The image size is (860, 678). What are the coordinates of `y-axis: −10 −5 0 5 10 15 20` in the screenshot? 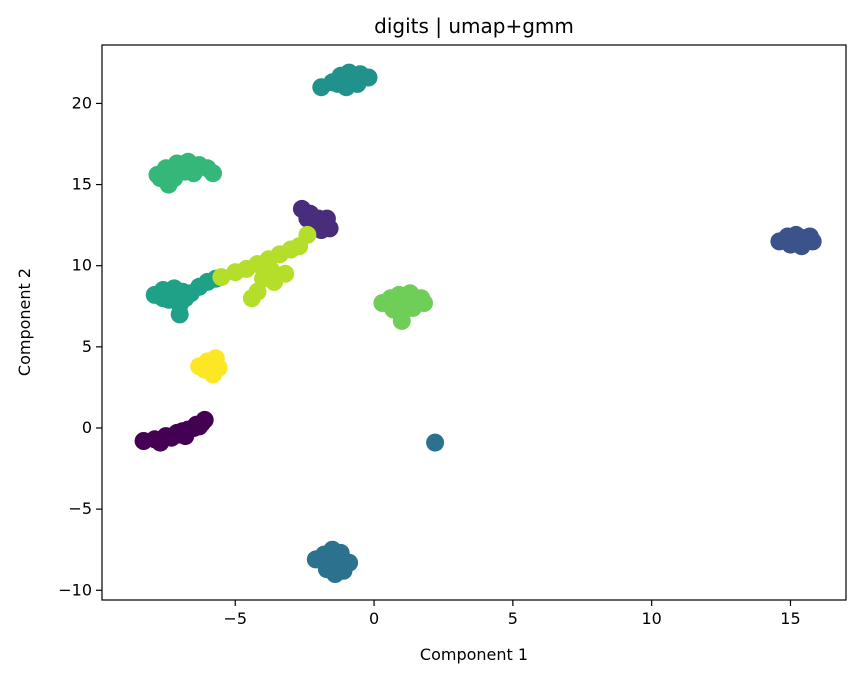 It's located at (80, 346).